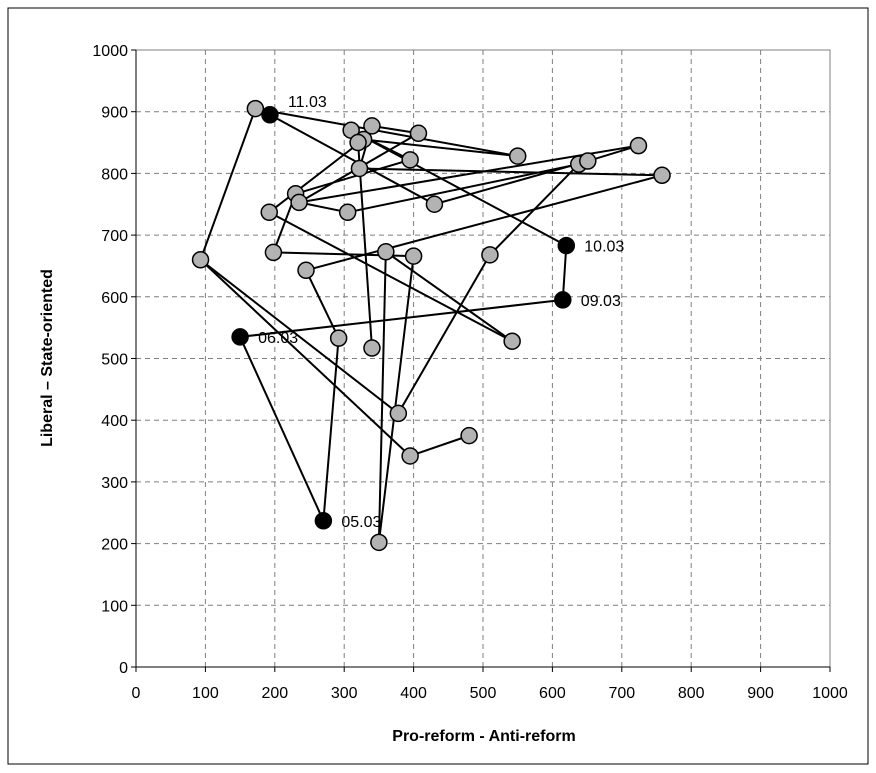 This screenshot has height=773, width=876. What do you see at coordinates (413, 693) in the screenshot?
I see `x-tick-label: 400` at bounding box center [413, 693].